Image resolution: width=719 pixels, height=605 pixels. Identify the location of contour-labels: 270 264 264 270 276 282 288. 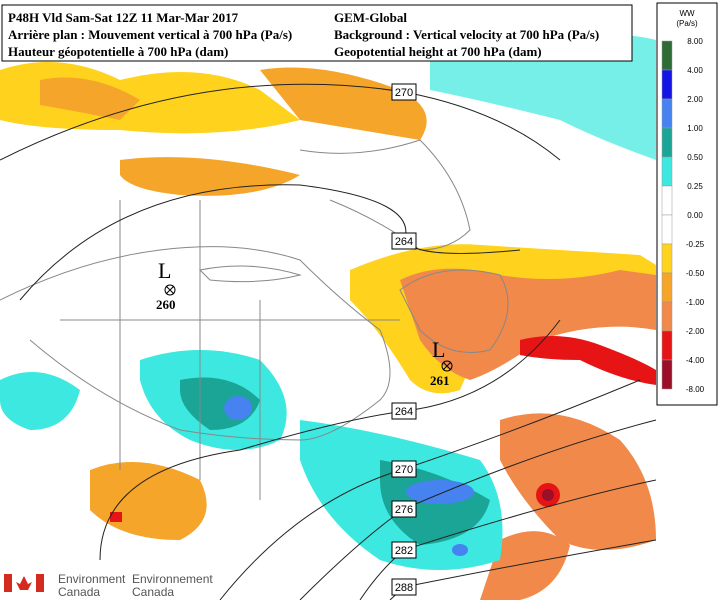
(404, 339).